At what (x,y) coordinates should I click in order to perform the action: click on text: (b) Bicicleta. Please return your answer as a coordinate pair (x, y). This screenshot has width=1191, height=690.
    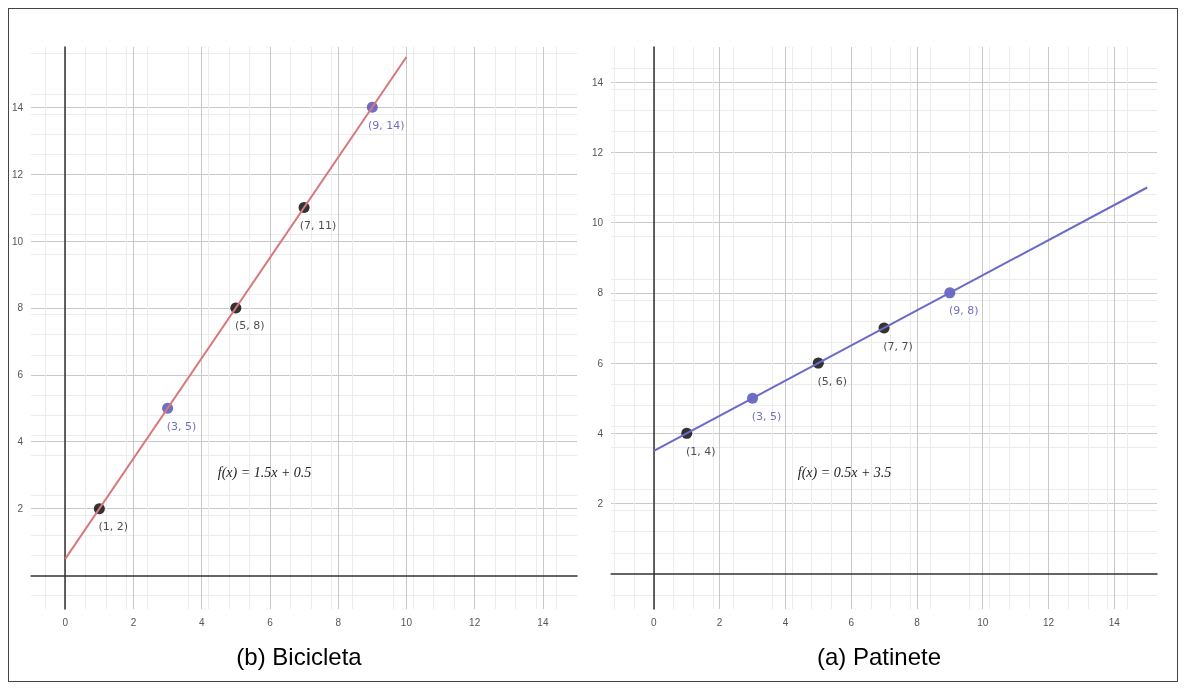
    Looking at the image, I should click on (299, 656).